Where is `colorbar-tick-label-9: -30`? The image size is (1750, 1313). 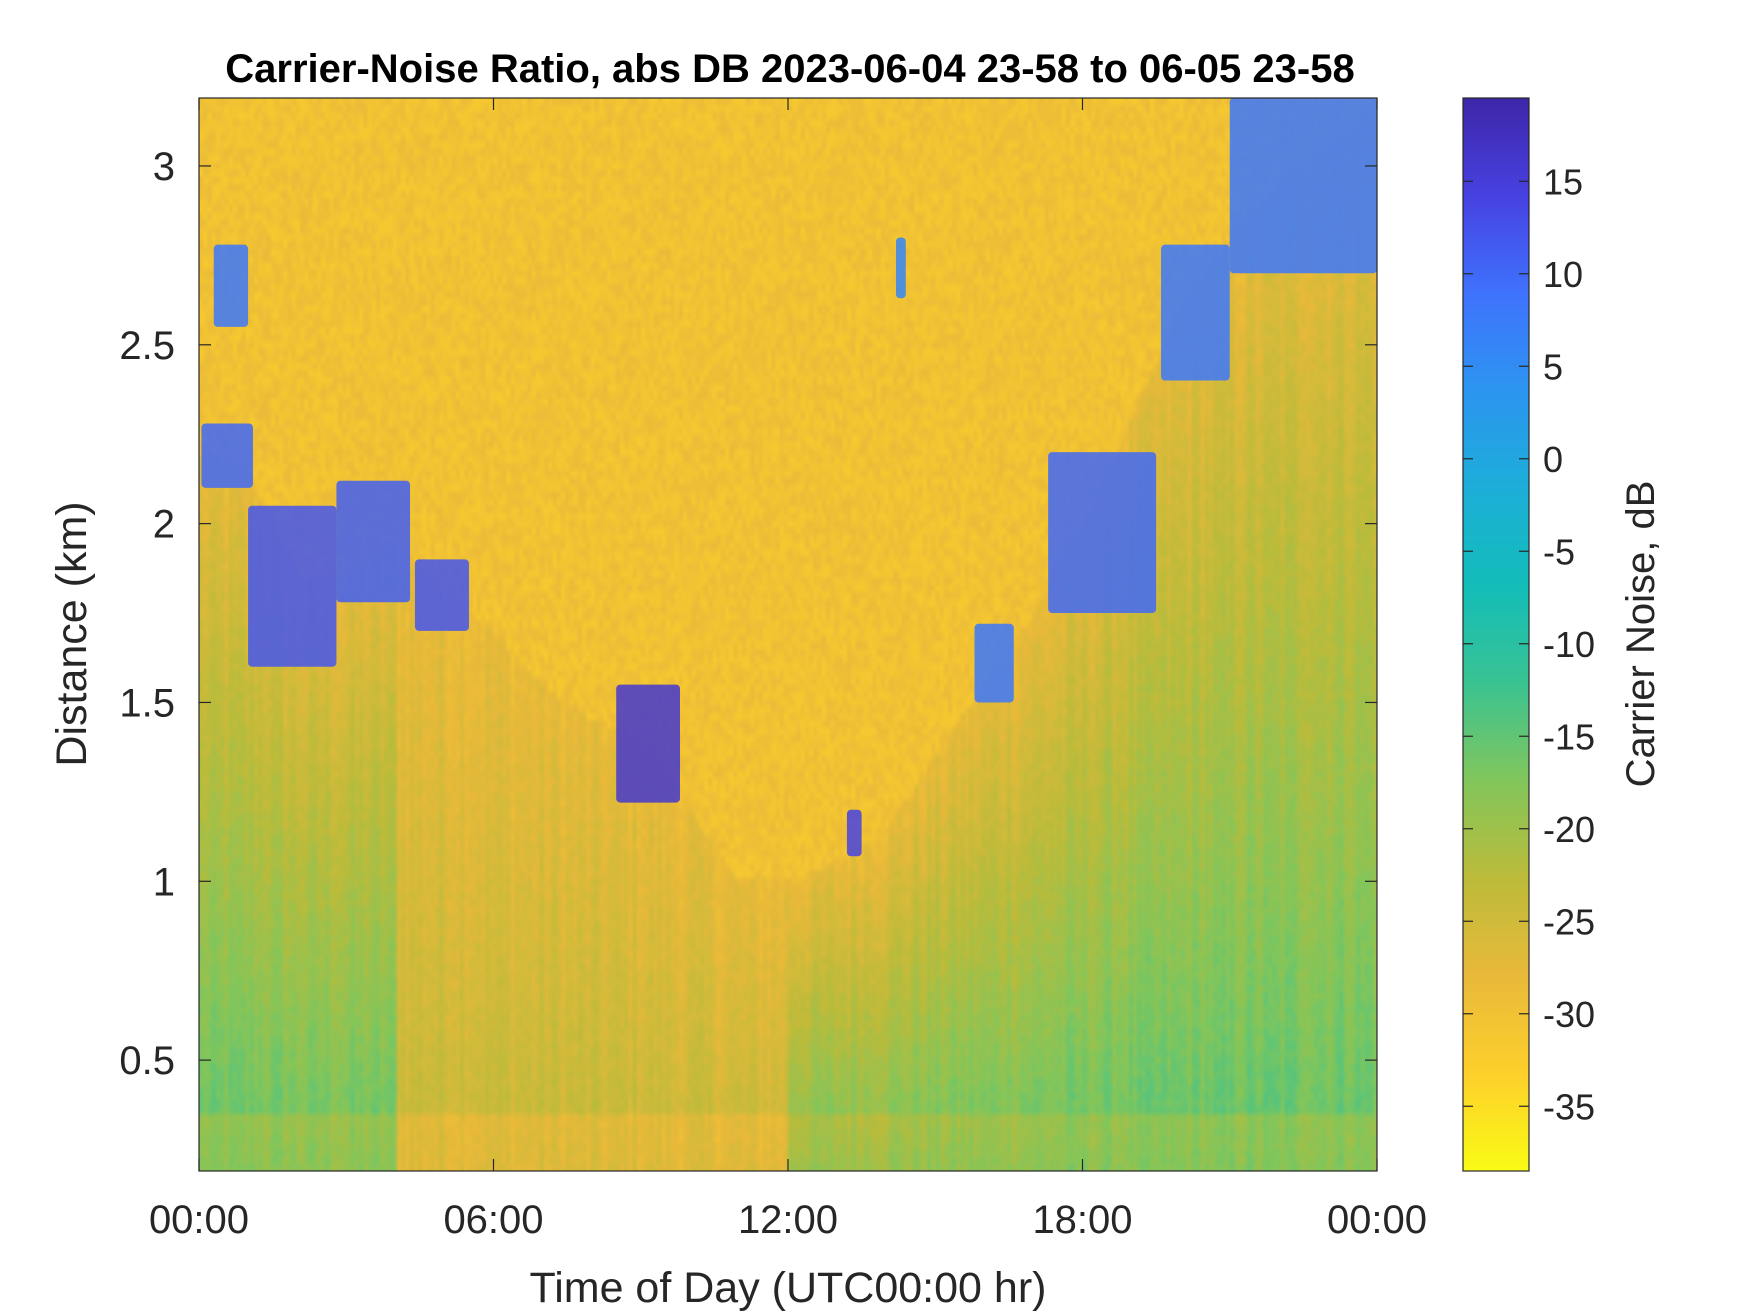 colorbar-tick-label-9: -30 is located at coordinates (1569, 1014).